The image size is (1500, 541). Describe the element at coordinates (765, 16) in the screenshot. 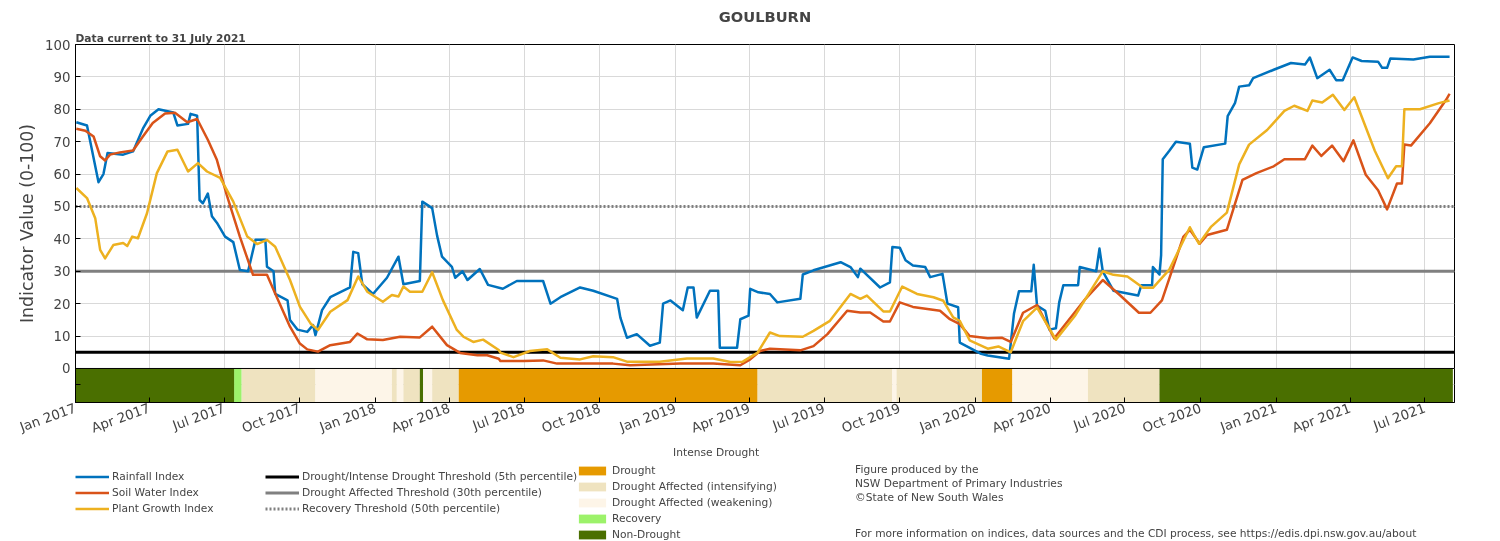

I see `chart-title: GOULBURN` at that location.